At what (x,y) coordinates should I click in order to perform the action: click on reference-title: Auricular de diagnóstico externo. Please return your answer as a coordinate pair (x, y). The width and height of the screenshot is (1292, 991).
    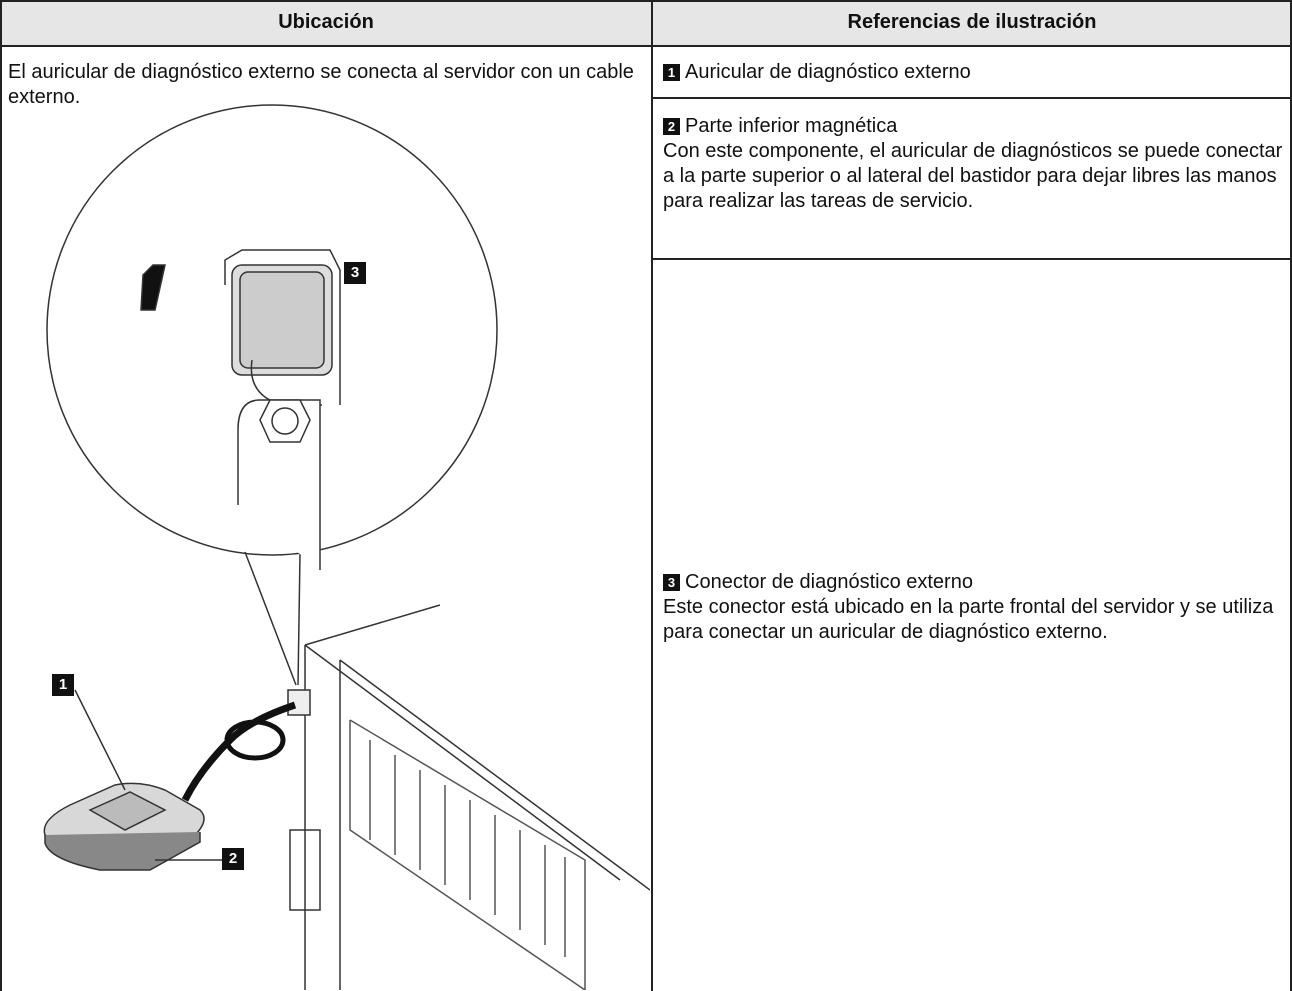
    Looking at the image, I should click on (828, 72).